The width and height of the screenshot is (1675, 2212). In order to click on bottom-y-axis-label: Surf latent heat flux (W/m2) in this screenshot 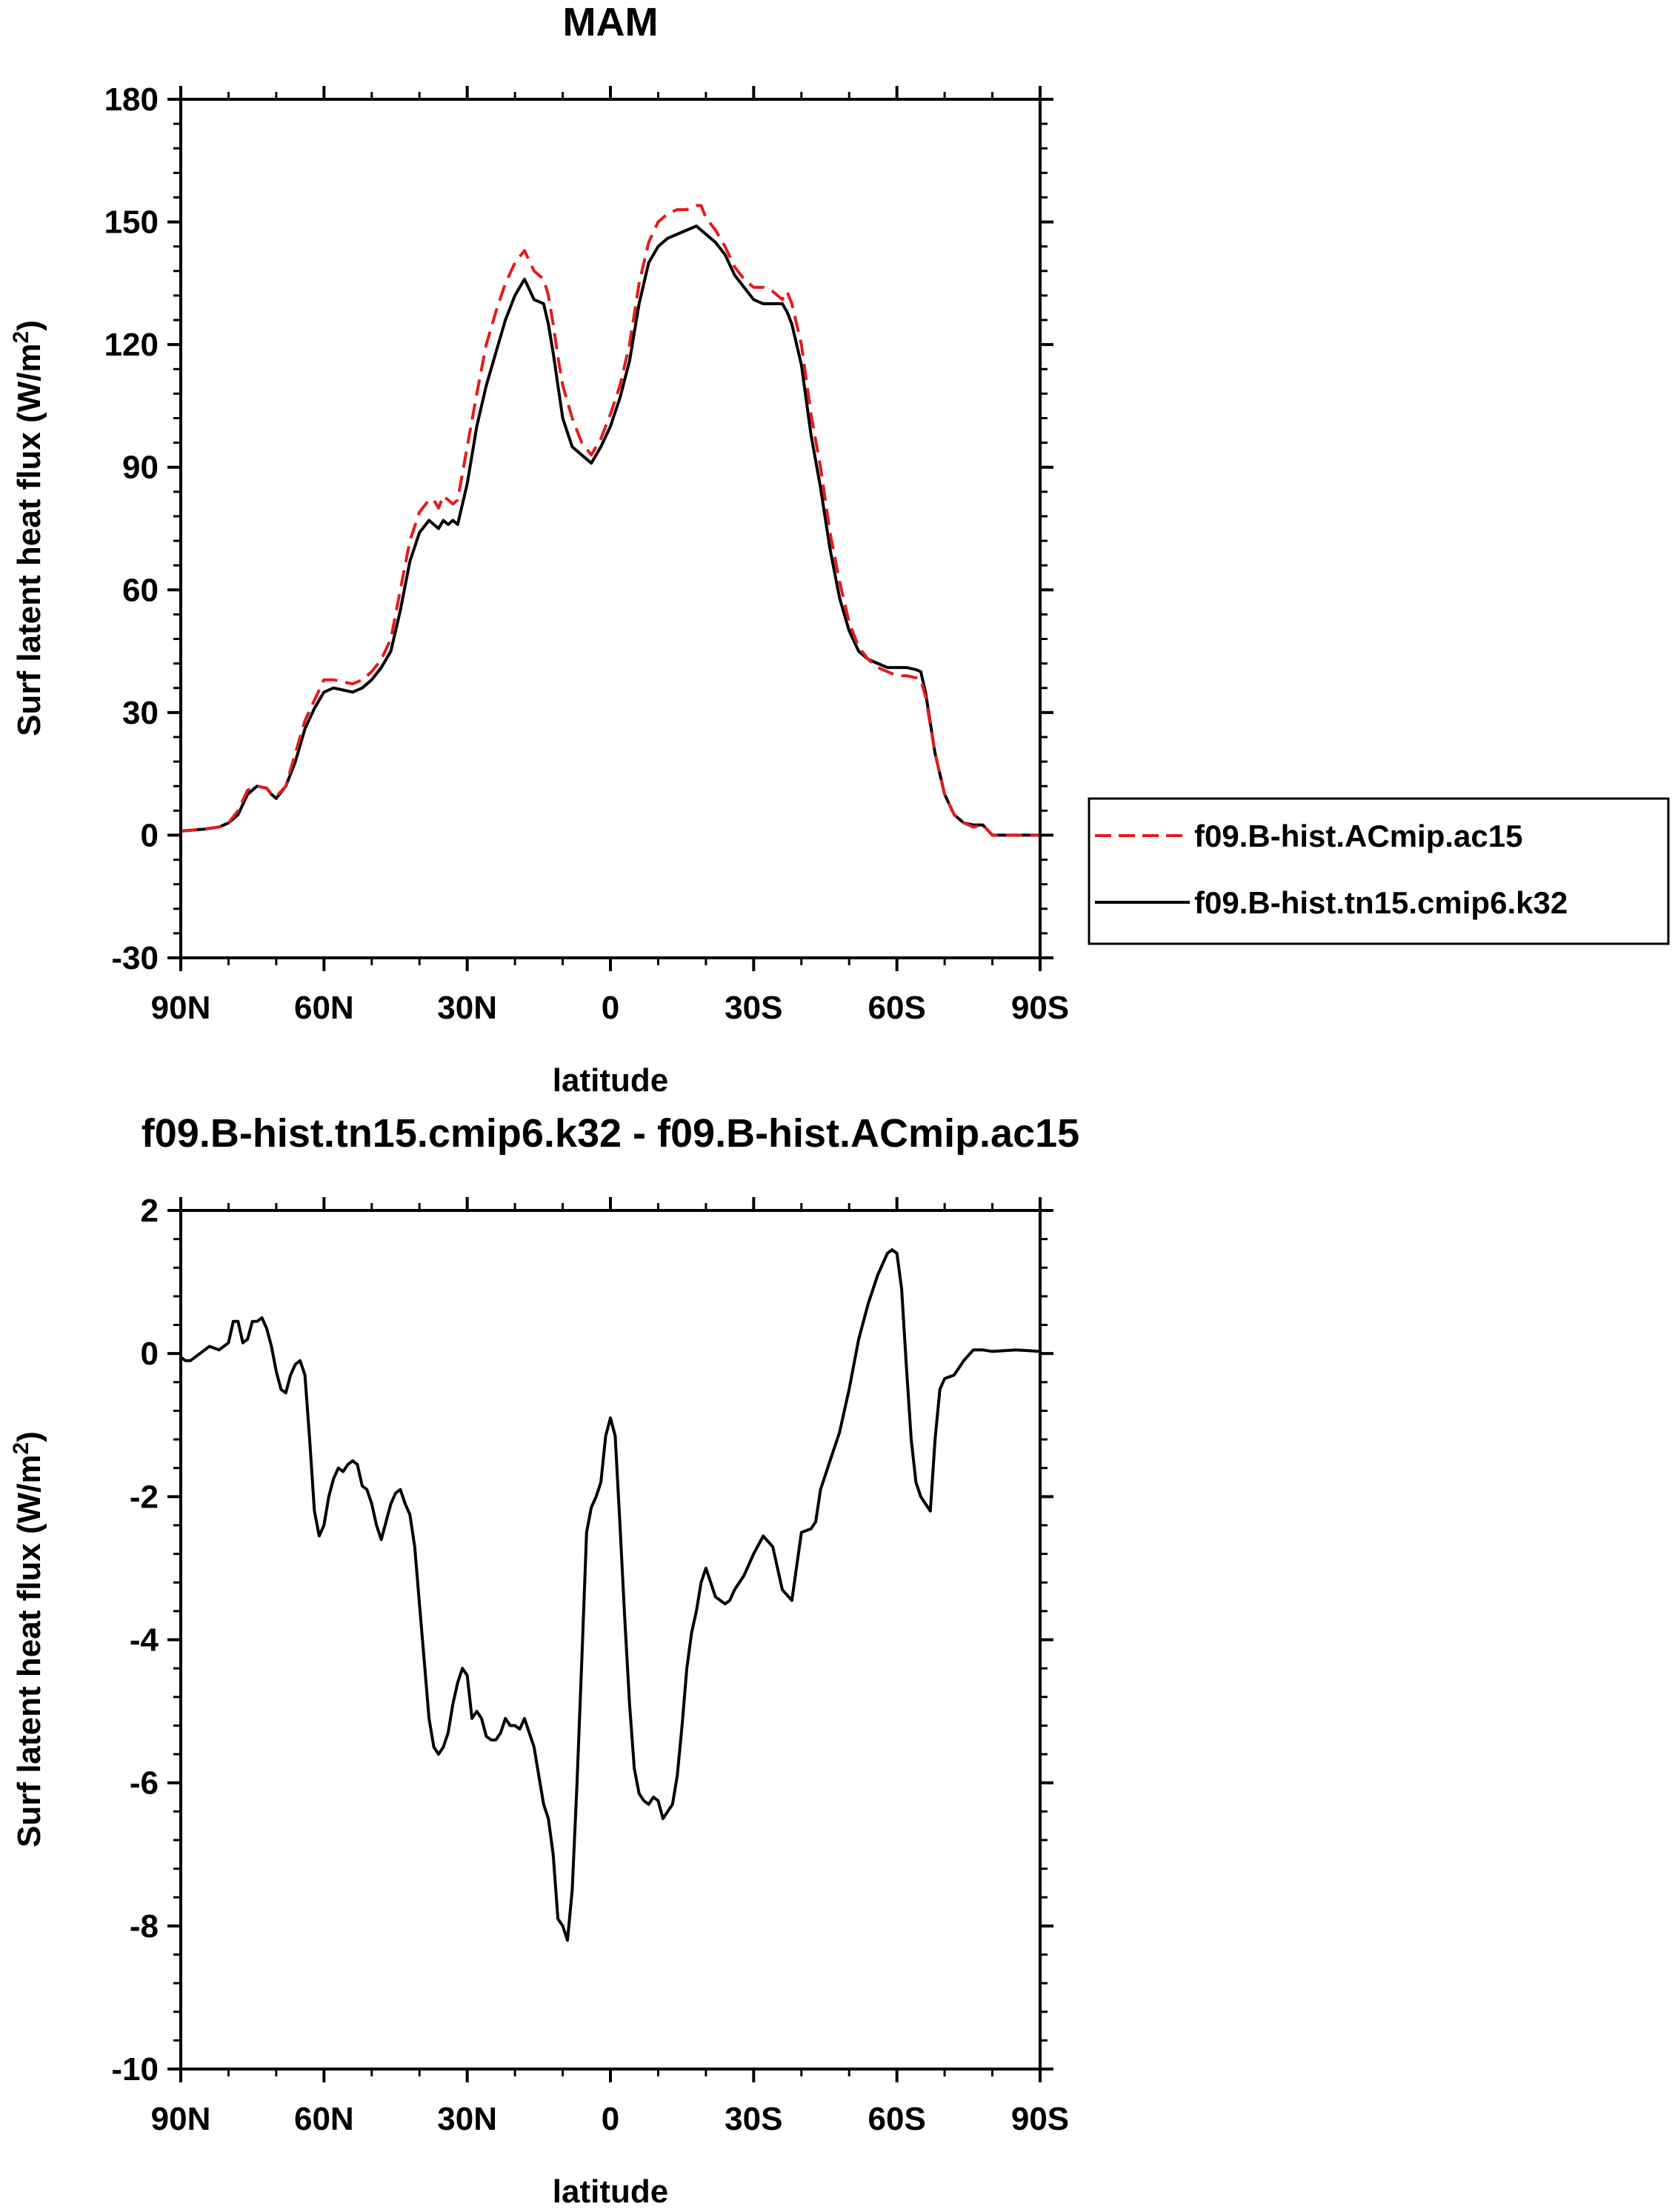, I will do `click(28, 1639)`.